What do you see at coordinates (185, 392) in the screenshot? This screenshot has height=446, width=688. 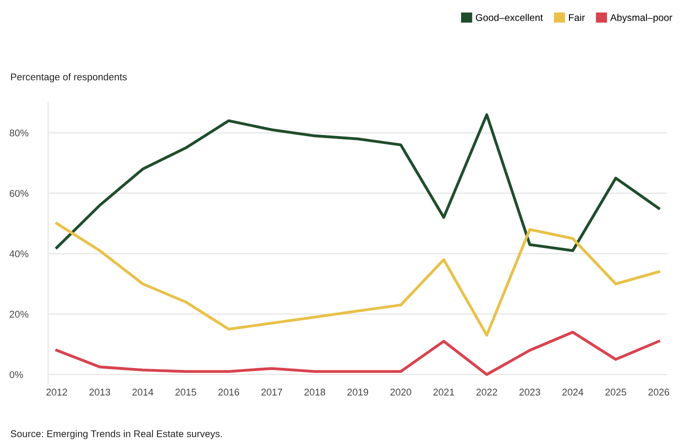 I see `x-tick-label: 2015` at bounding box center [185, 392].